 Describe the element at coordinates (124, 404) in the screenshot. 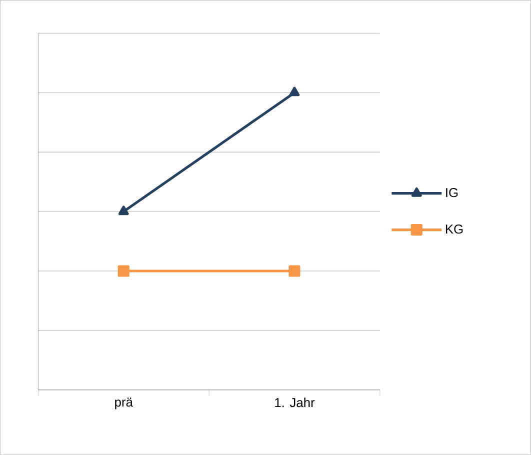

I see `x-tick-label: prä` at that location.